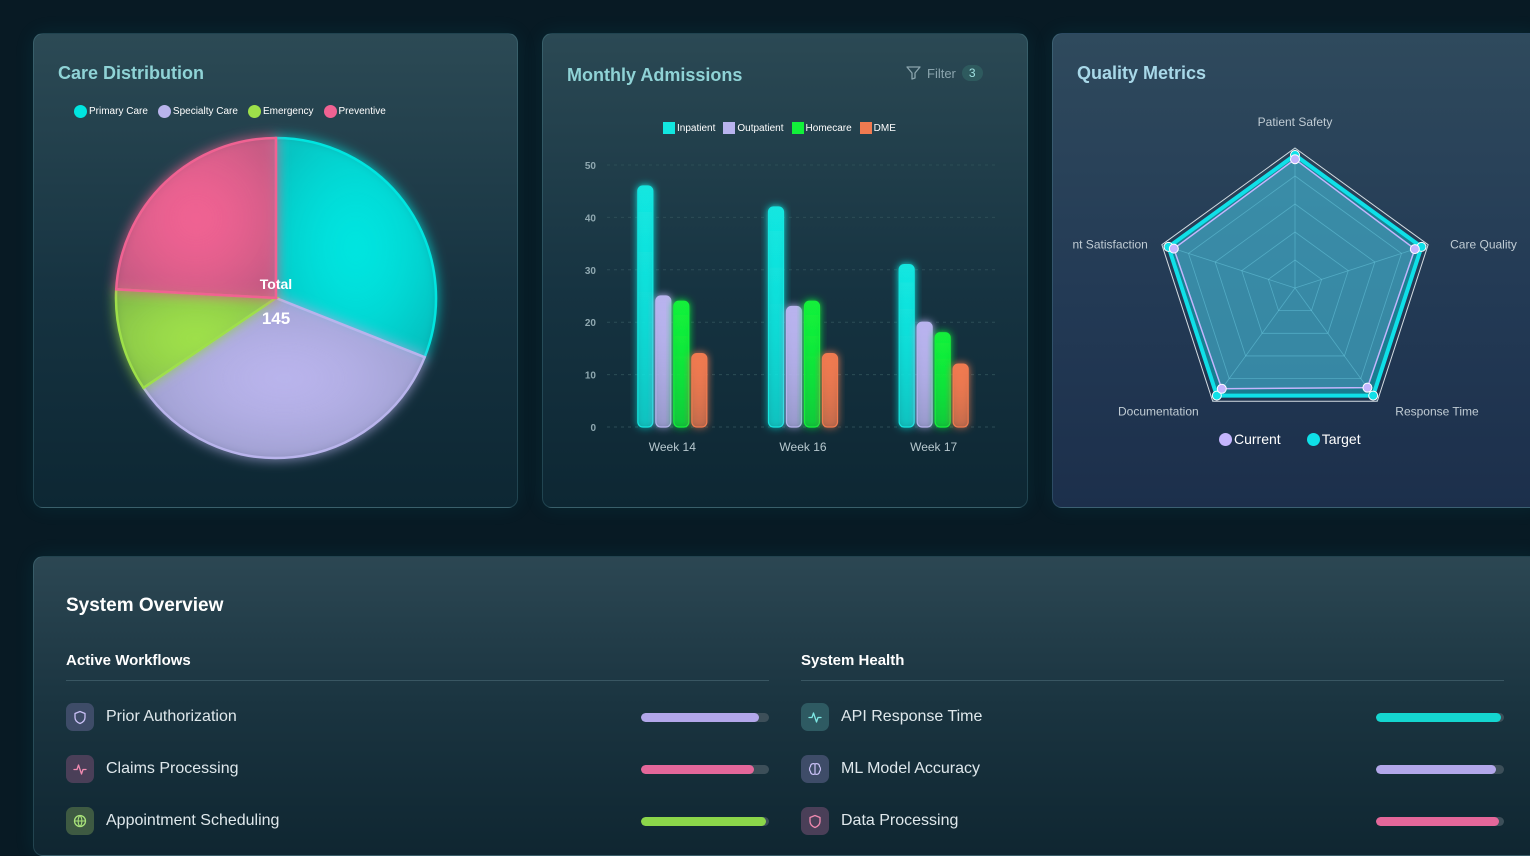 This screenshot has width=1530, height=856. I want to click on legend-item-dme: DME, so click(877, 128).